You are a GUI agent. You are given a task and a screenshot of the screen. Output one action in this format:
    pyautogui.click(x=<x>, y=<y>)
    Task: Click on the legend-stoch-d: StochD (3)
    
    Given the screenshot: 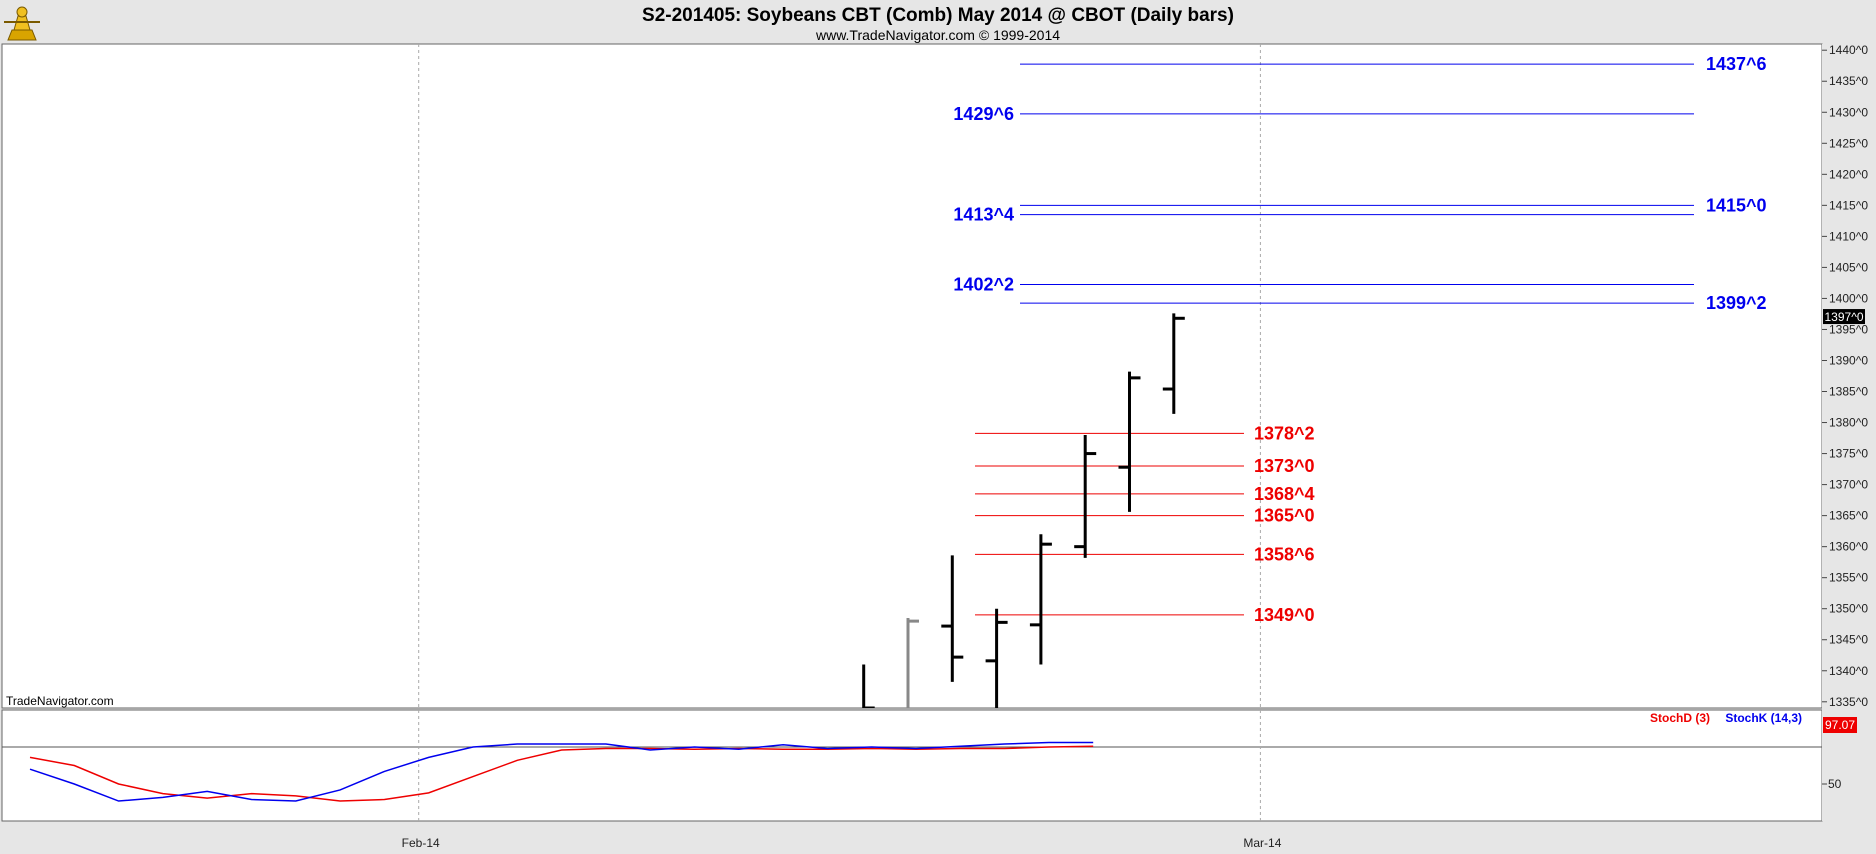 What is the action you would take?
    pyautogui.click(x=1680, y=718)
    